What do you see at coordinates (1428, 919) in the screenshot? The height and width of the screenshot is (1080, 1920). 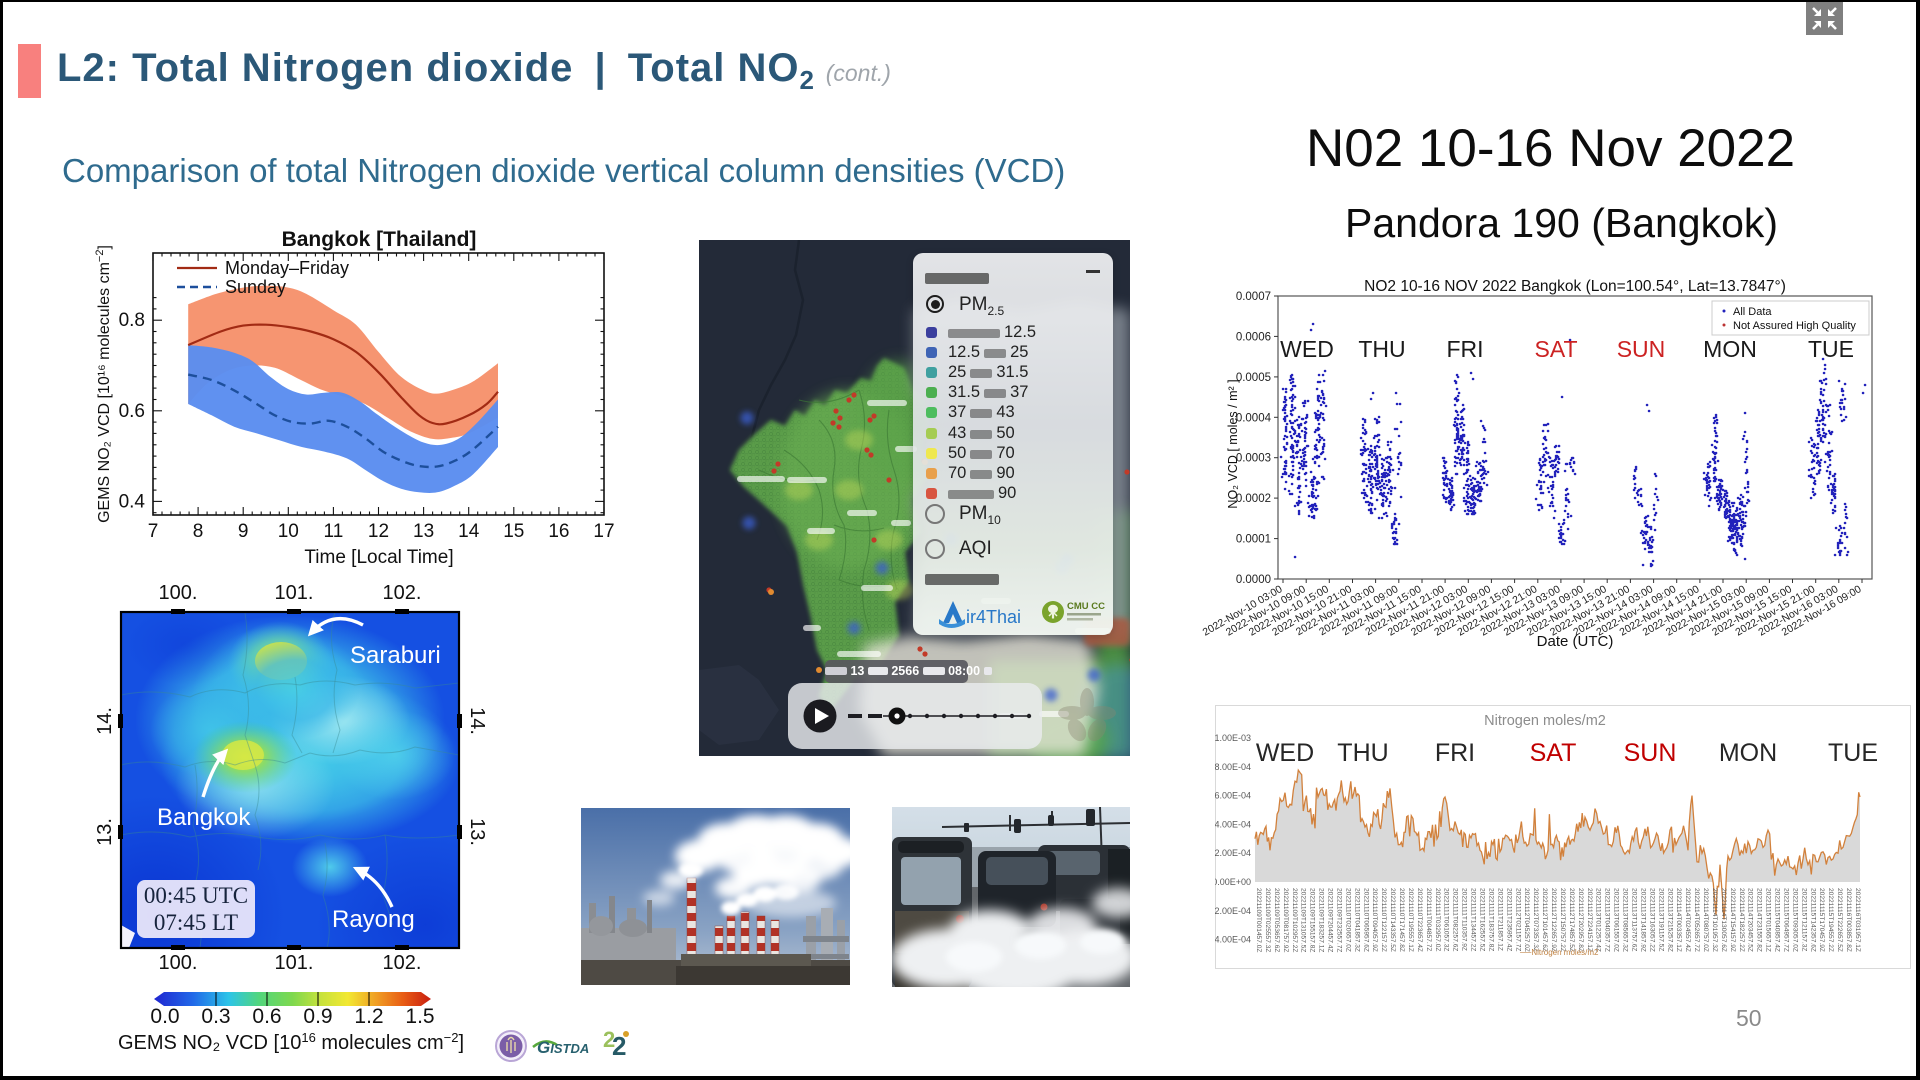 I see `svg-text: 20221111T004857.7Z` at bounding box center [1428, 919].